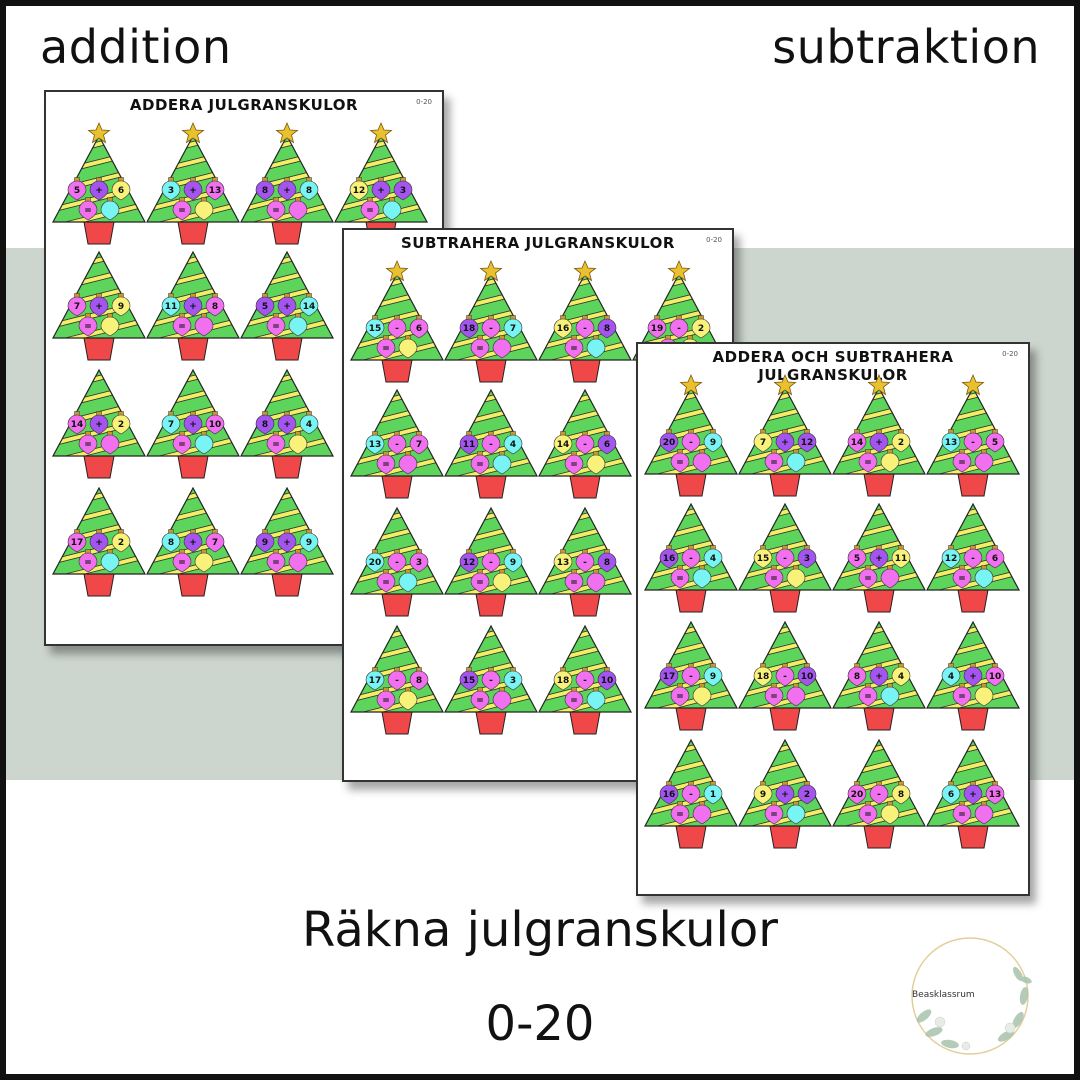 This screenshot has width=1080, height=1080. What do you see at coordinates (607, 327) in the screenshot?
I see `ornament-second-number: 8` at bounding box center [607, 327].